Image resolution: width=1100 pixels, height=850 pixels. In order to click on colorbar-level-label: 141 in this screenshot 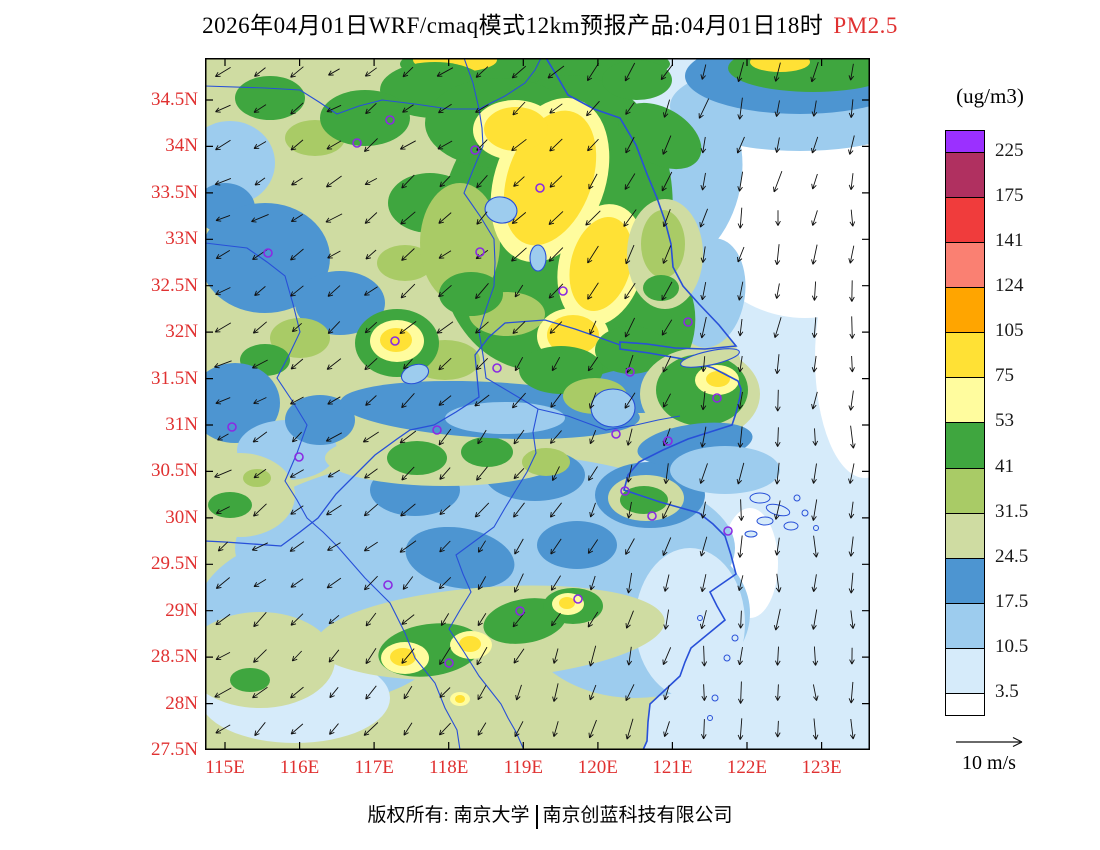, I will do `click(1009, 241)`.